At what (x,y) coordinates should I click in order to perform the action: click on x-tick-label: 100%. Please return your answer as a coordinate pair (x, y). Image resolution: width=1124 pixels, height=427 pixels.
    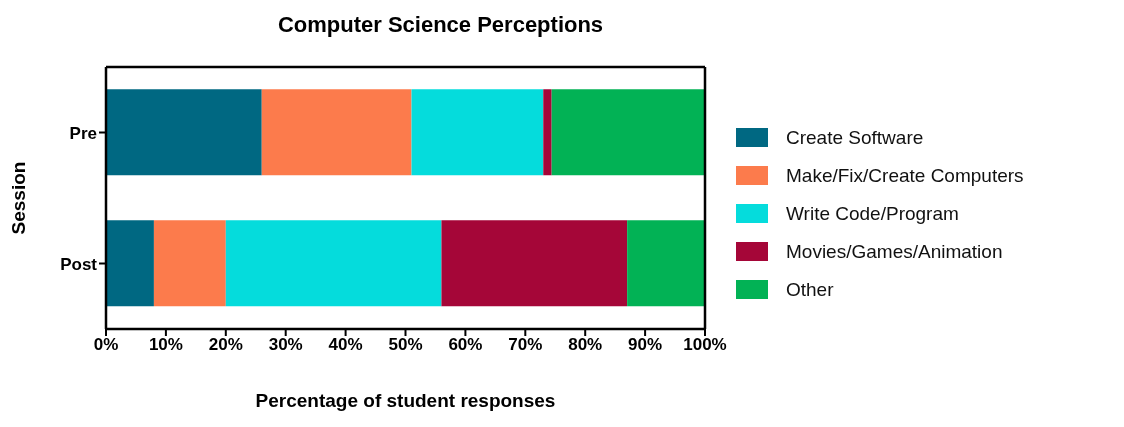
    Looking at the image, I should click on (705, 345).